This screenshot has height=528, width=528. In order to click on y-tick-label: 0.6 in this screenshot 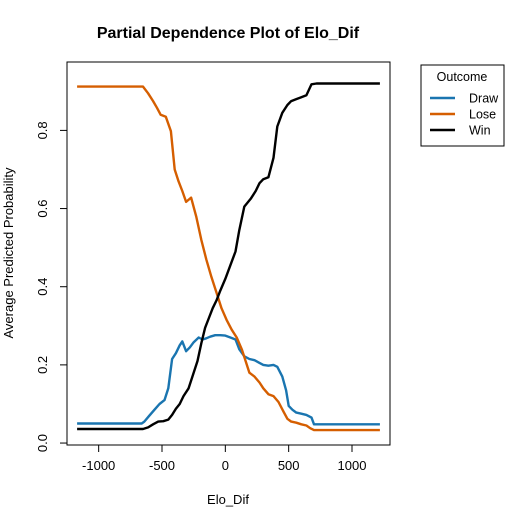, I will do `click(42, 209)`.